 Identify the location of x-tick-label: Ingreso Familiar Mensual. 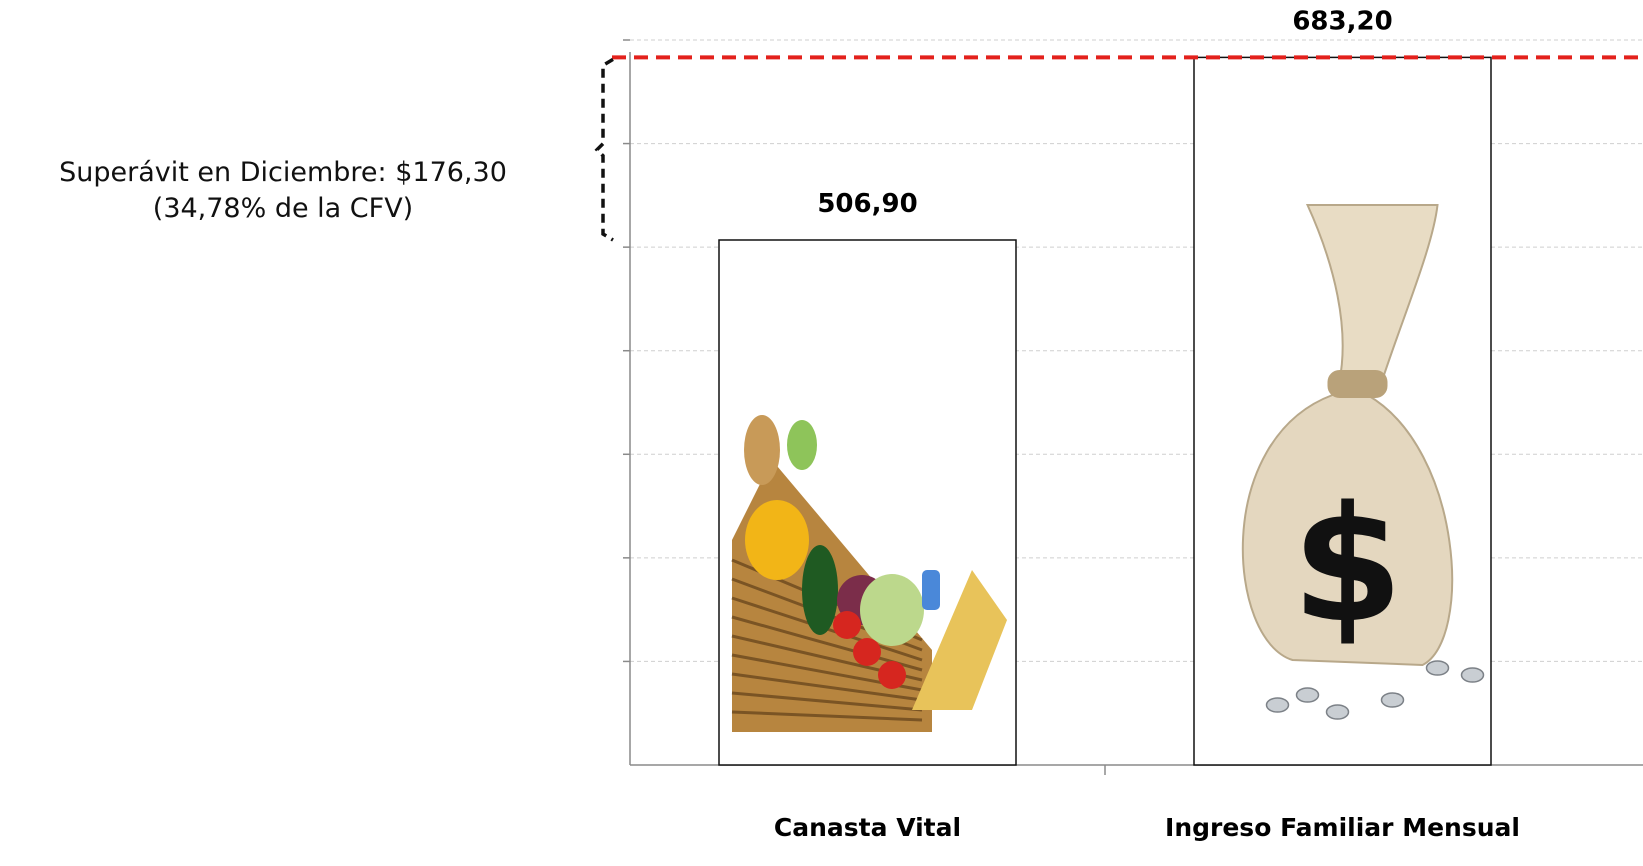
(1342, 827).